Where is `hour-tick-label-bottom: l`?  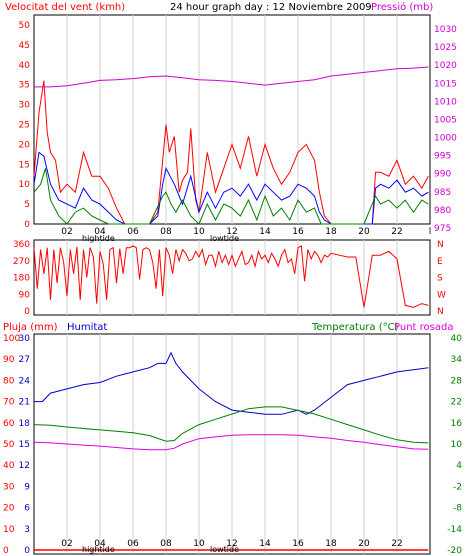
hour-tick-label-bottom: l is located at coordinates (430, 544).